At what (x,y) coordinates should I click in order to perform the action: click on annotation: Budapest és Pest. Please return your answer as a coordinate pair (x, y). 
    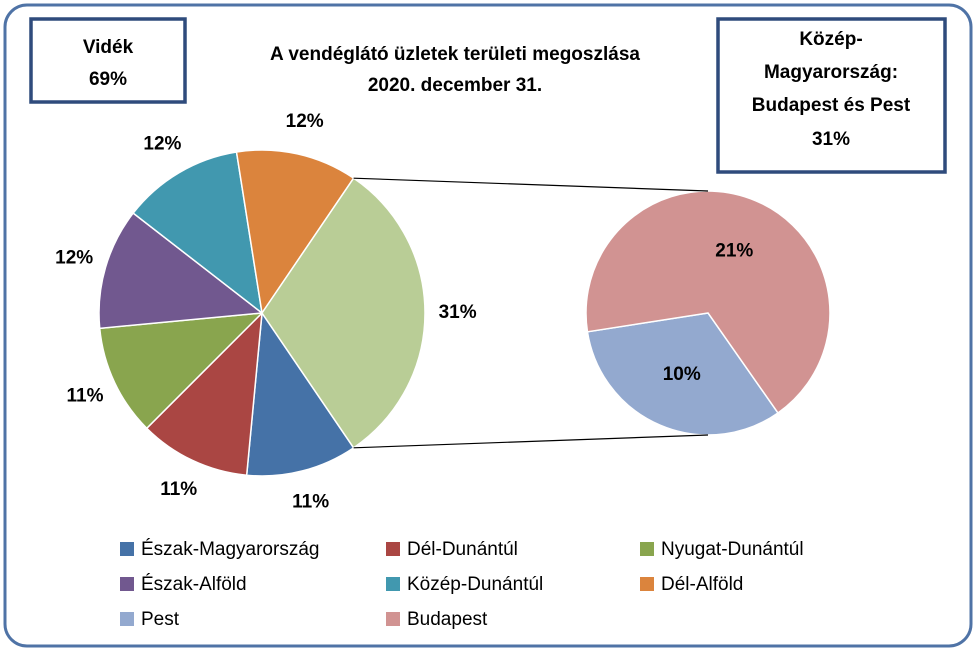
    Looking at the image, I should click on (831, 105).